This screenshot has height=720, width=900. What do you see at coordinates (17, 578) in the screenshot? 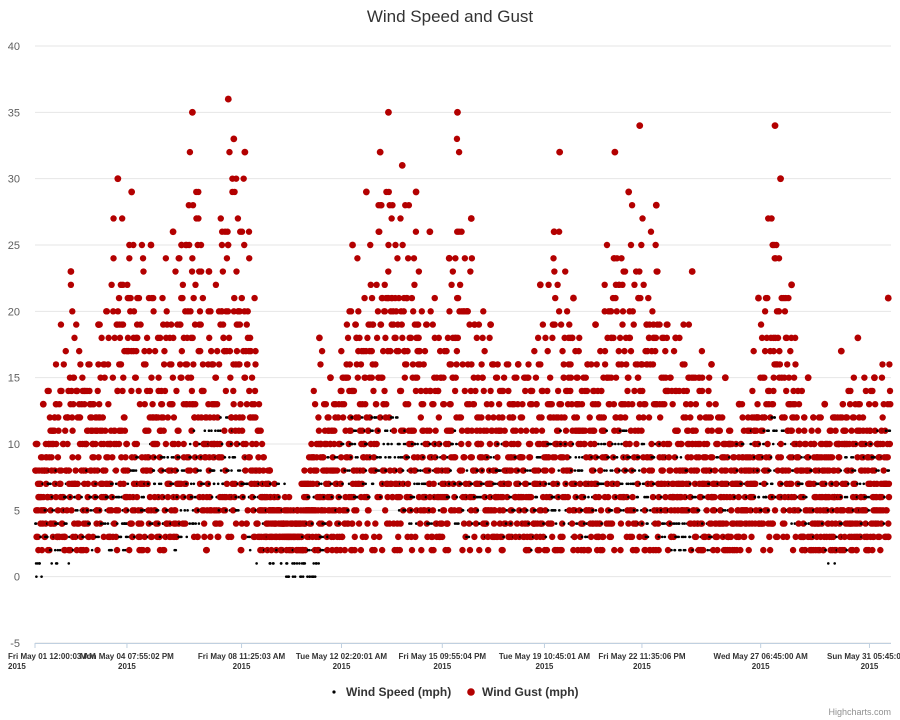
I see `y-tick-label: 0` at bounding box center [17, 578].